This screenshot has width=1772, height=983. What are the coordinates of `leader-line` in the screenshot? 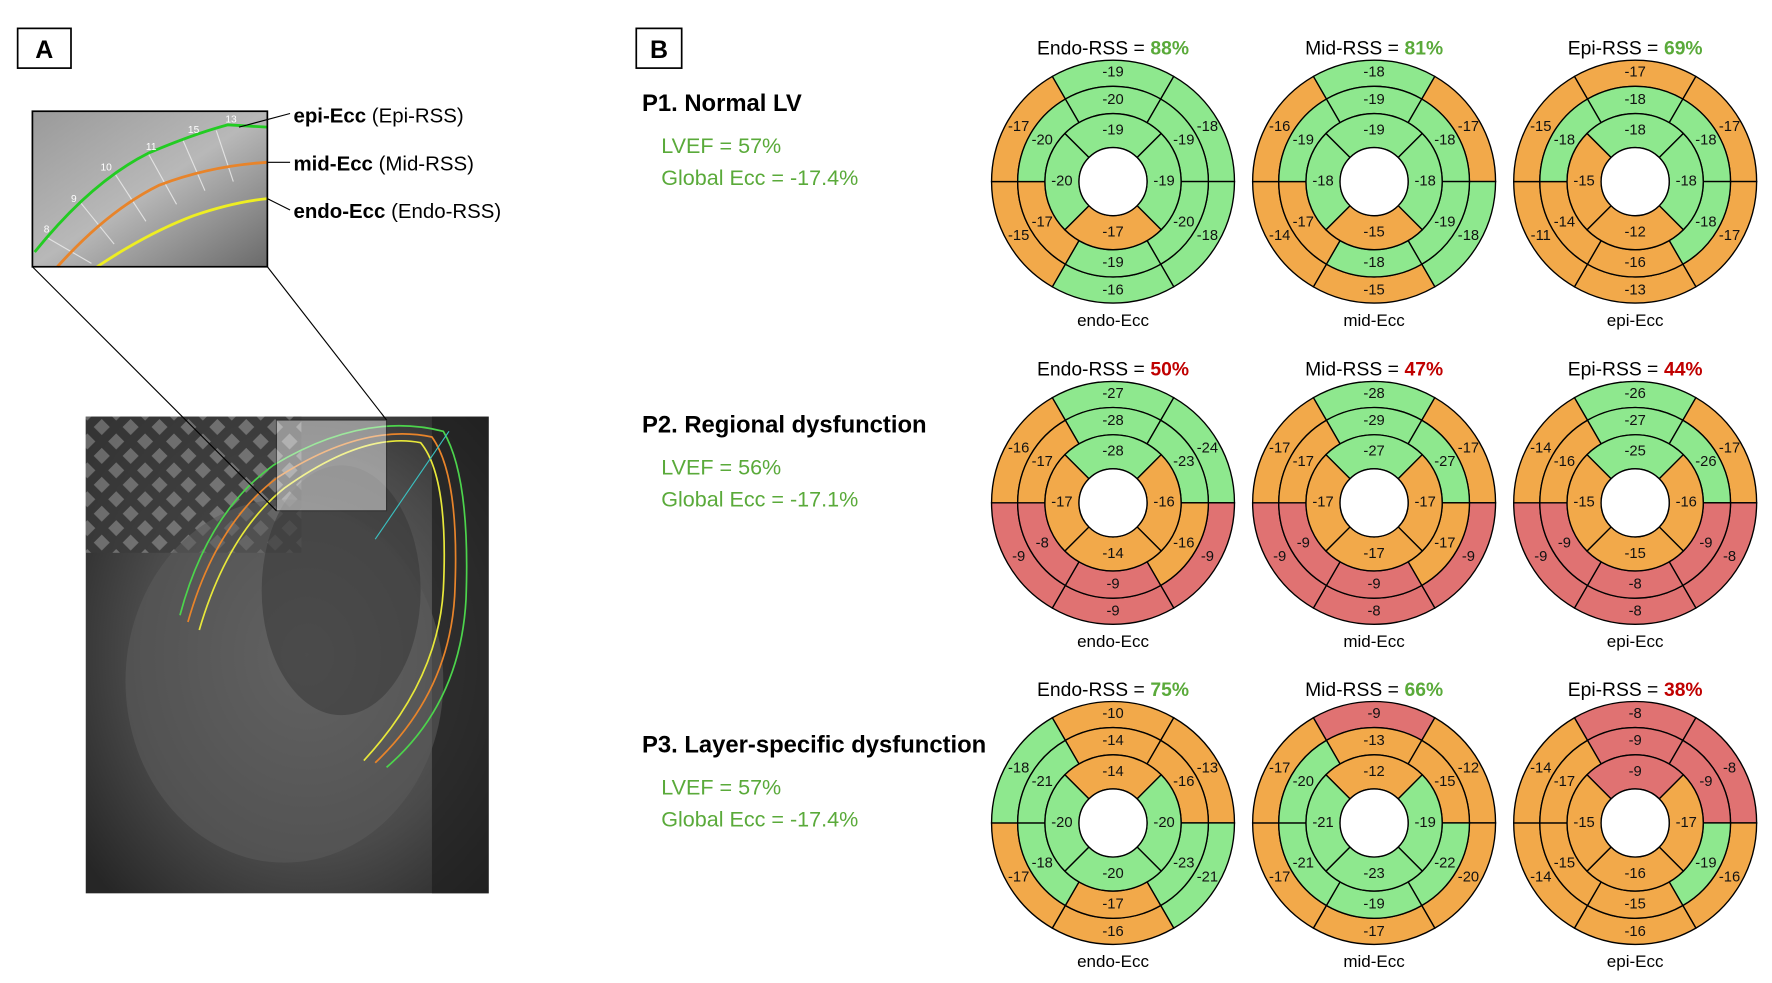 It's located at (279, 204).